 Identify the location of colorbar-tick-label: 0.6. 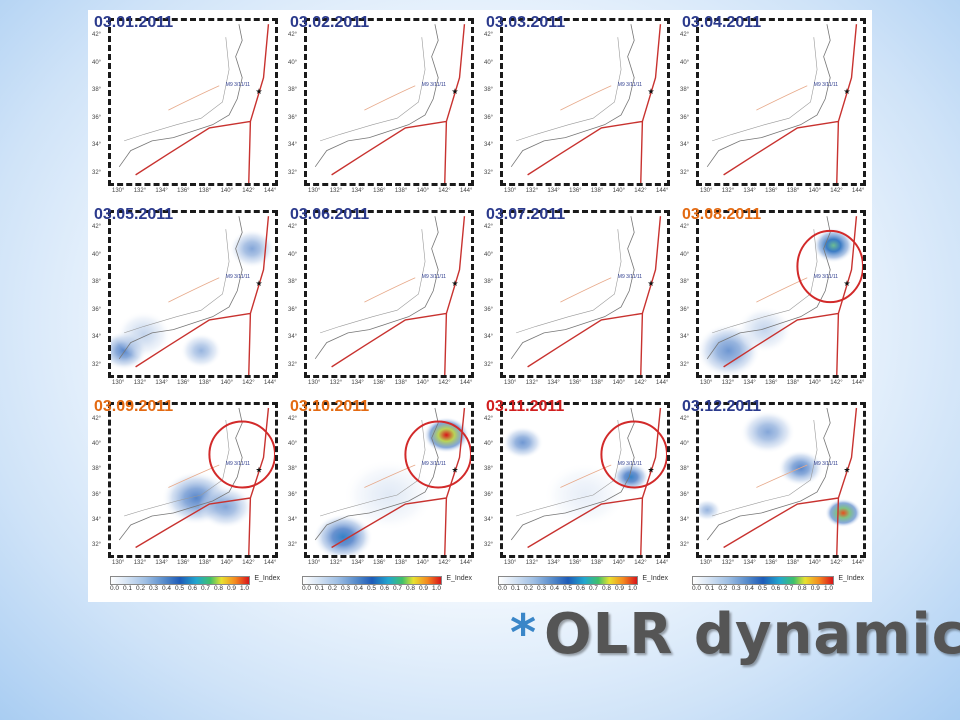
(193, 588).